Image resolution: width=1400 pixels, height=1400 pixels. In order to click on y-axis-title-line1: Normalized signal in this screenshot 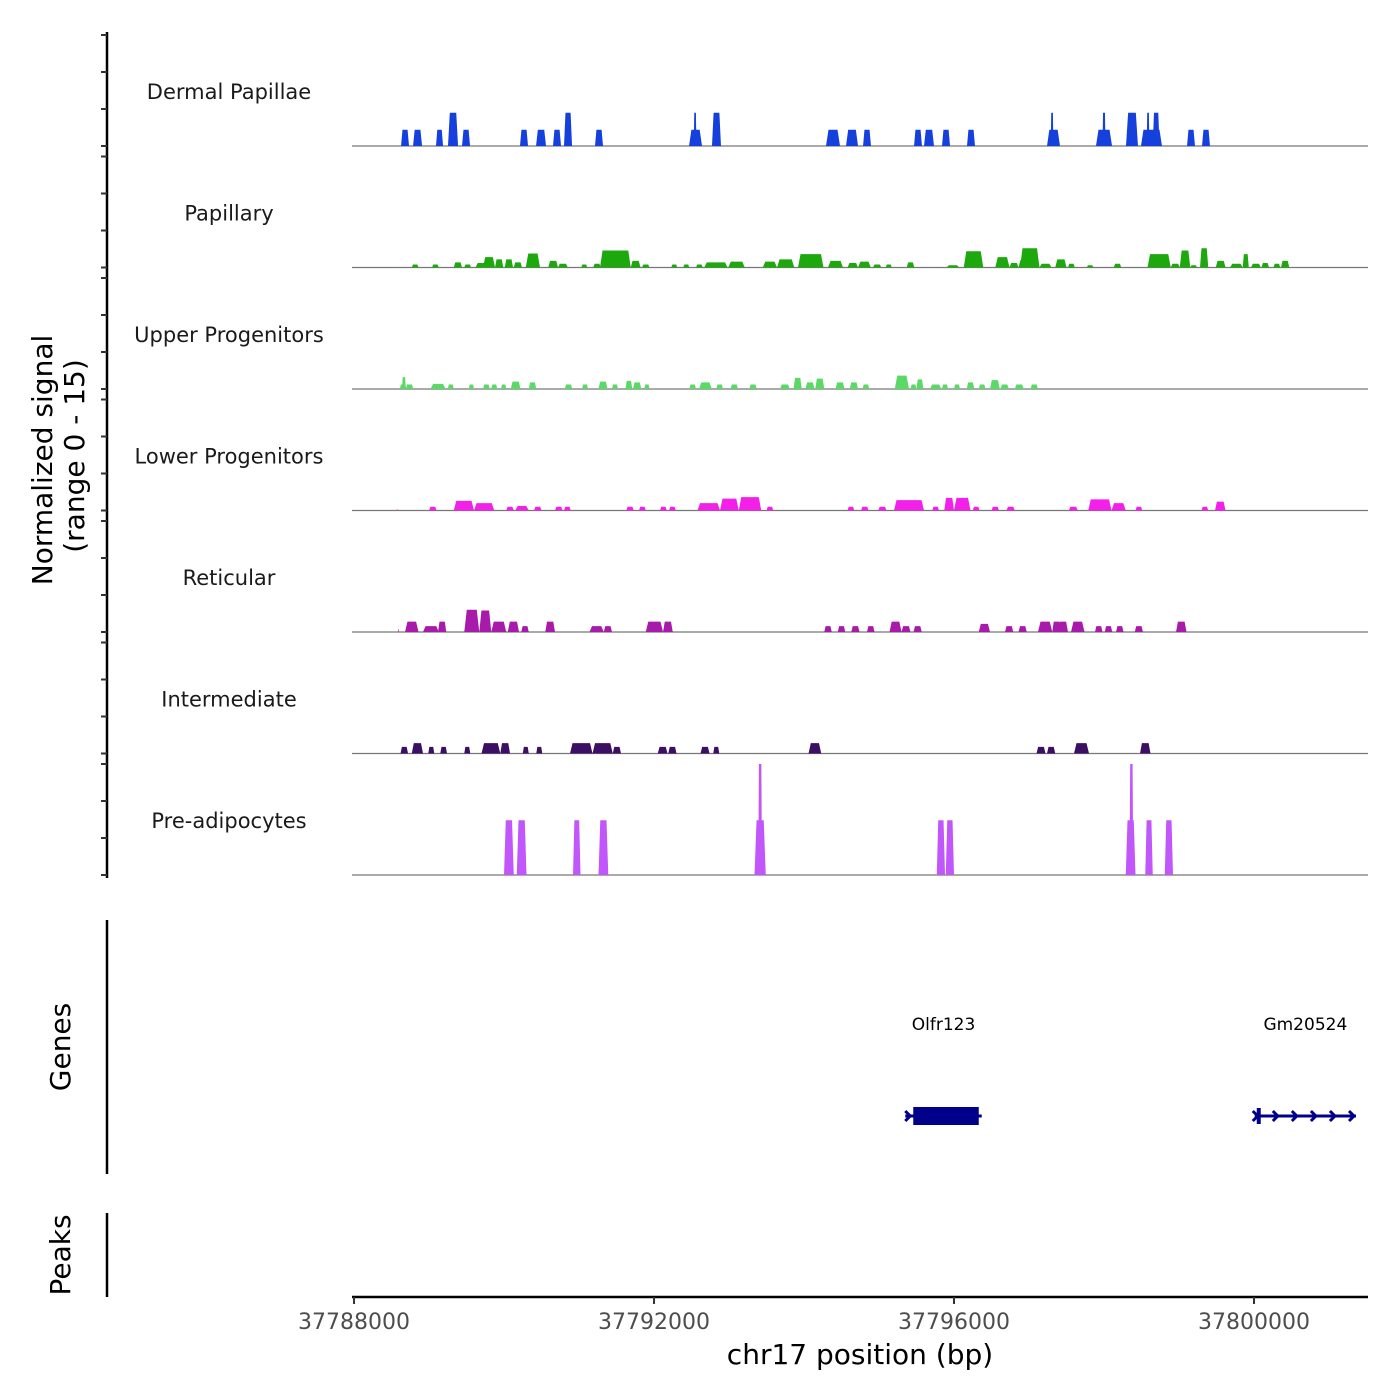, I will do `click(42, 460)`.